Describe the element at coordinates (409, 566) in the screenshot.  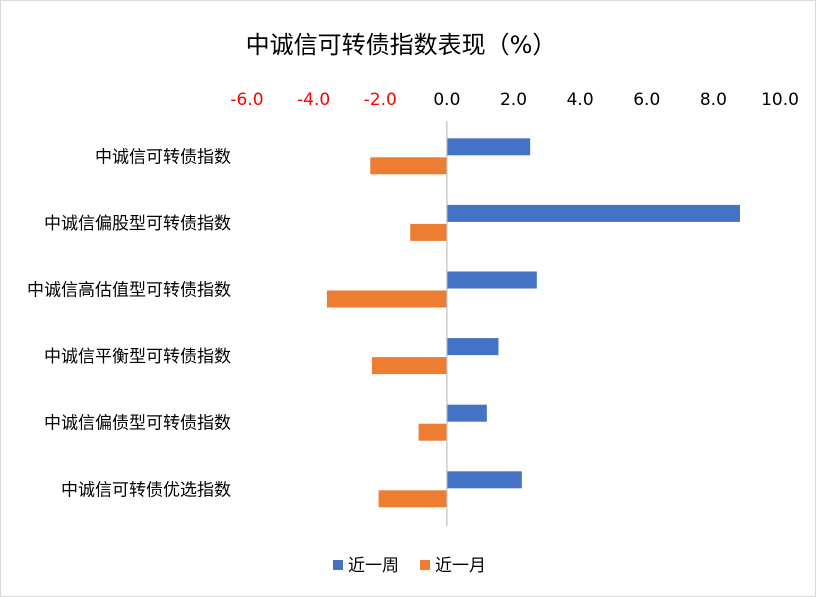
I see `legend: 近一周 近一月` at that location.